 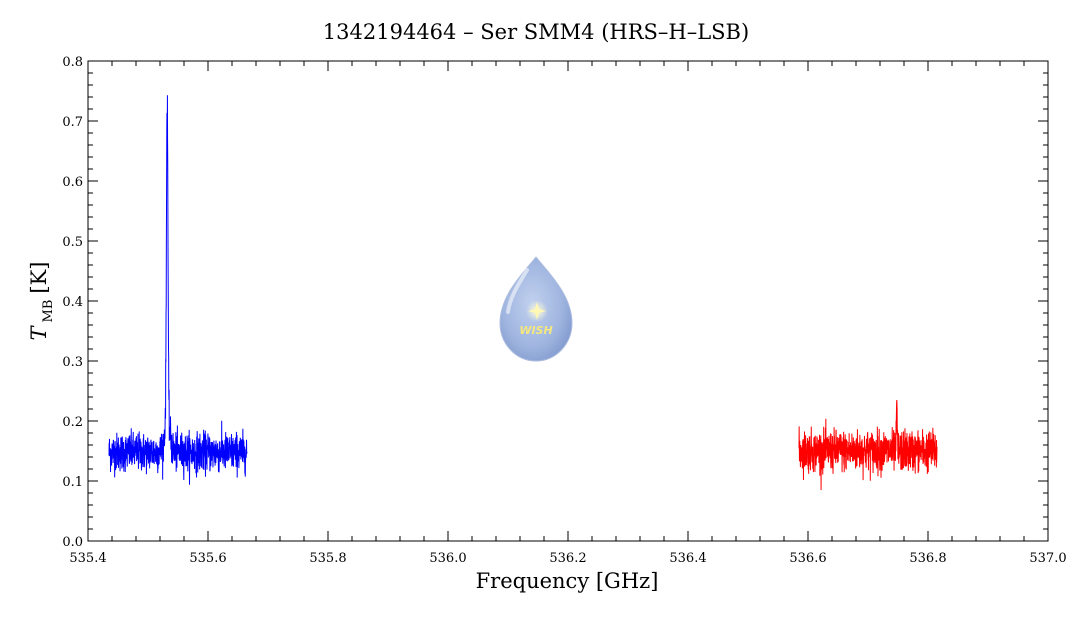 I want to click on y-axis-label-unit: [K], so click(x=39, y=278).